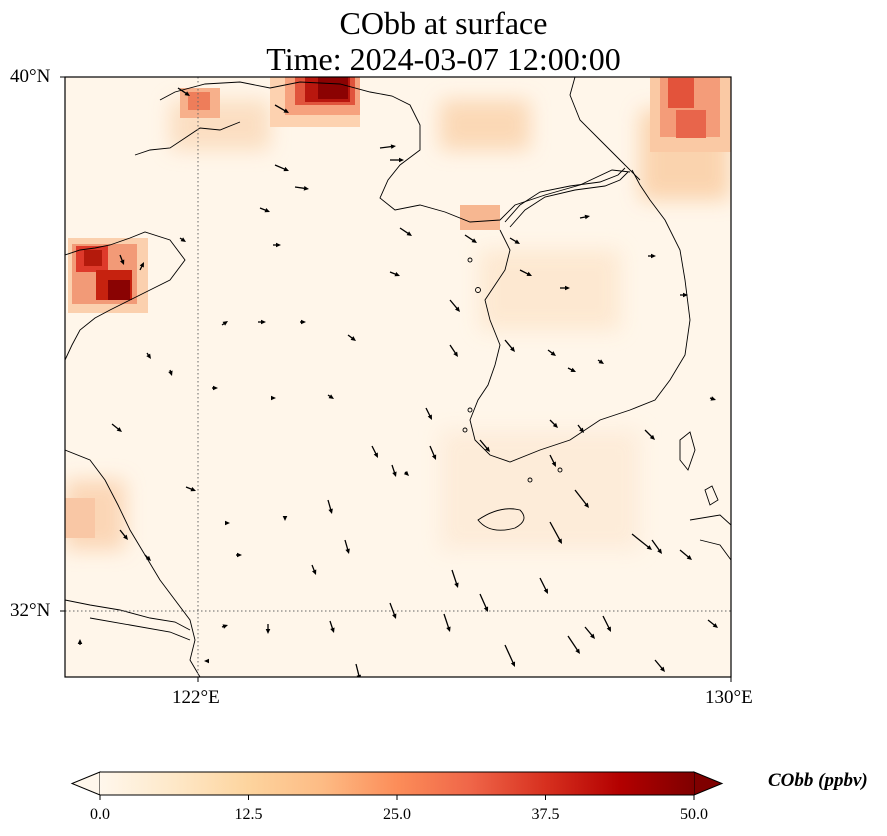  Describe the element at coordinates (729, 697) in the screenshot. I see `lon-label-130e: 130°E` at that location.